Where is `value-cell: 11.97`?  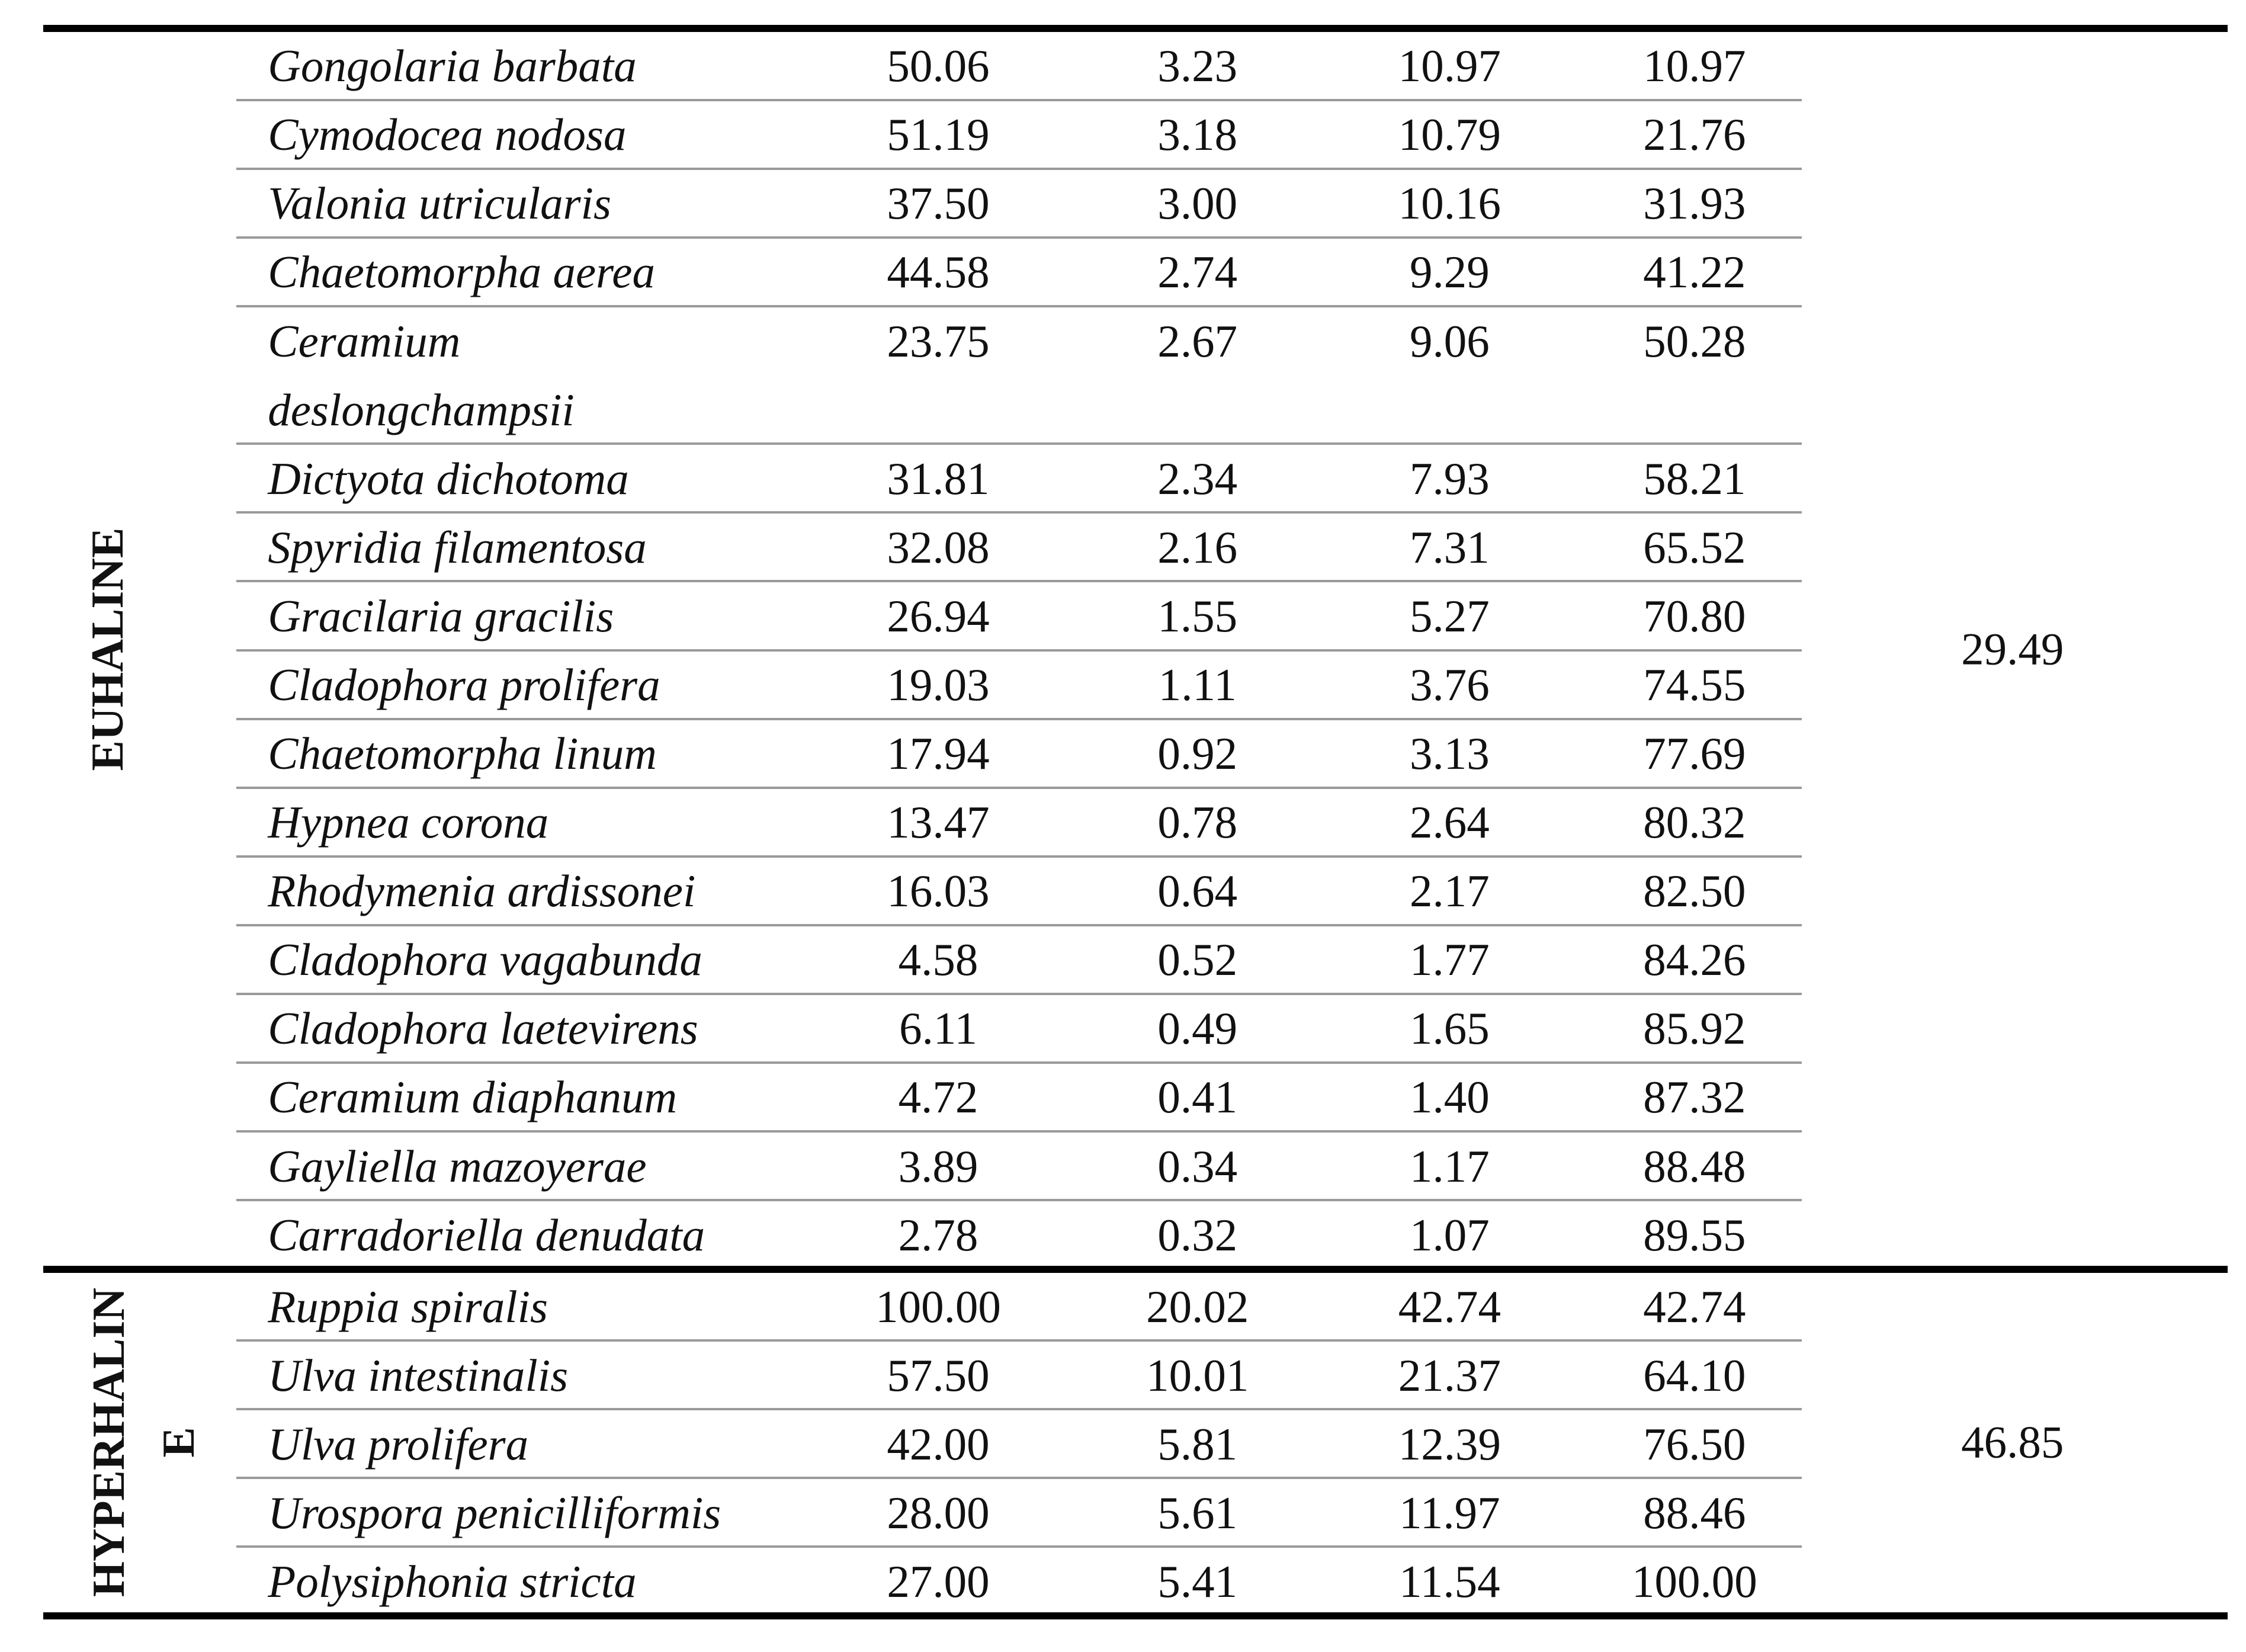 value-cell: 11.97 is located at coordinates (1449, 1512).